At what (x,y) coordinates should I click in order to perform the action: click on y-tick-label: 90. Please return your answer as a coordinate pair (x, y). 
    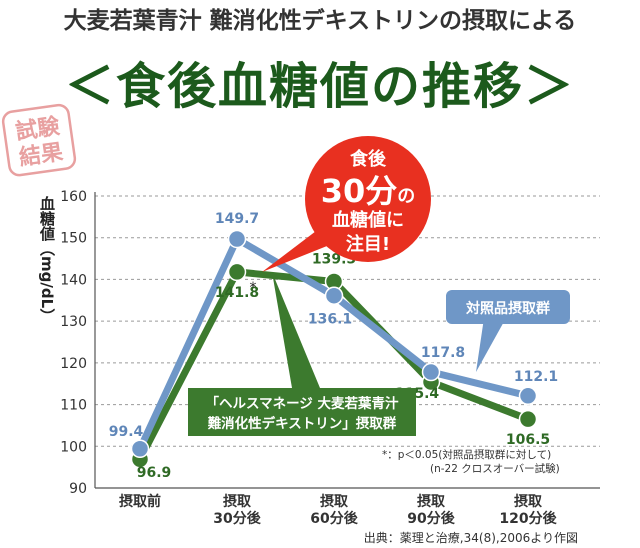
    Looking at the image, I should click on (78, 489).